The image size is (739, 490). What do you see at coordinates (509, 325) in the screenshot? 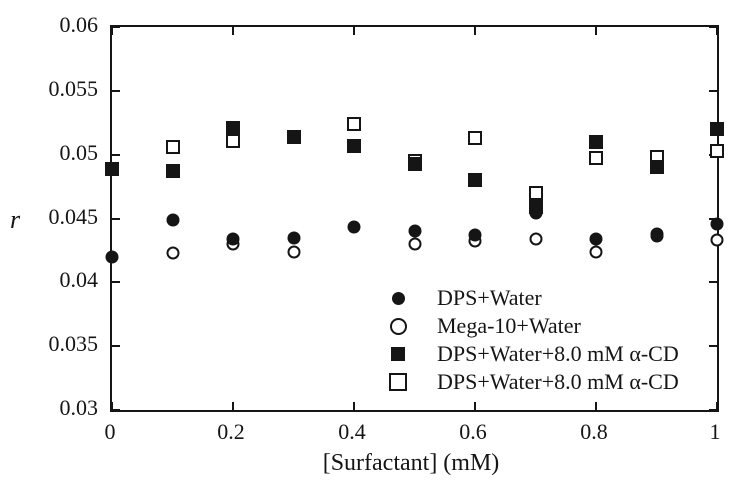
I see `legend-label: Mega-10+Water` at bounding box center [509, 325].